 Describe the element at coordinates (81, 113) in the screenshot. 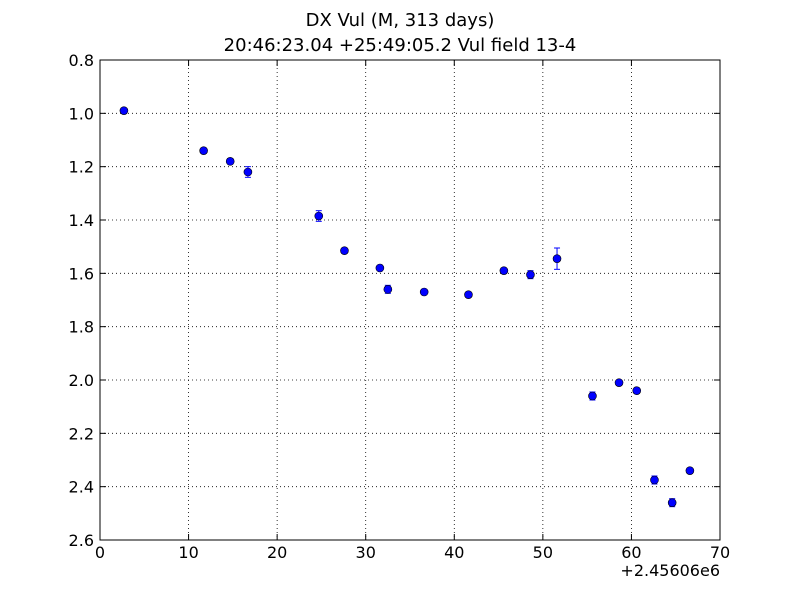

I see `y-tick-label: 1.0` at that location.